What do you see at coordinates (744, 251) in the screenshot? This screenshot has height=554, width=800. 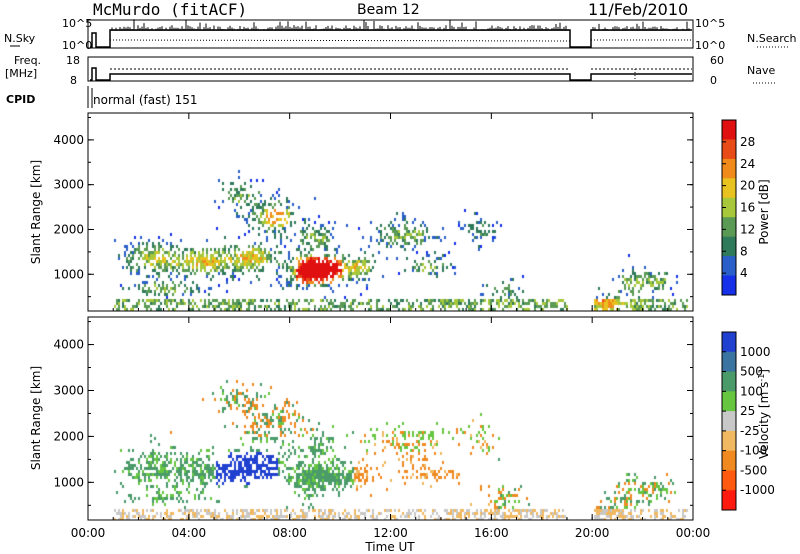 I see `colorbar-tick-label: 8` at bounding box center [744, 251].